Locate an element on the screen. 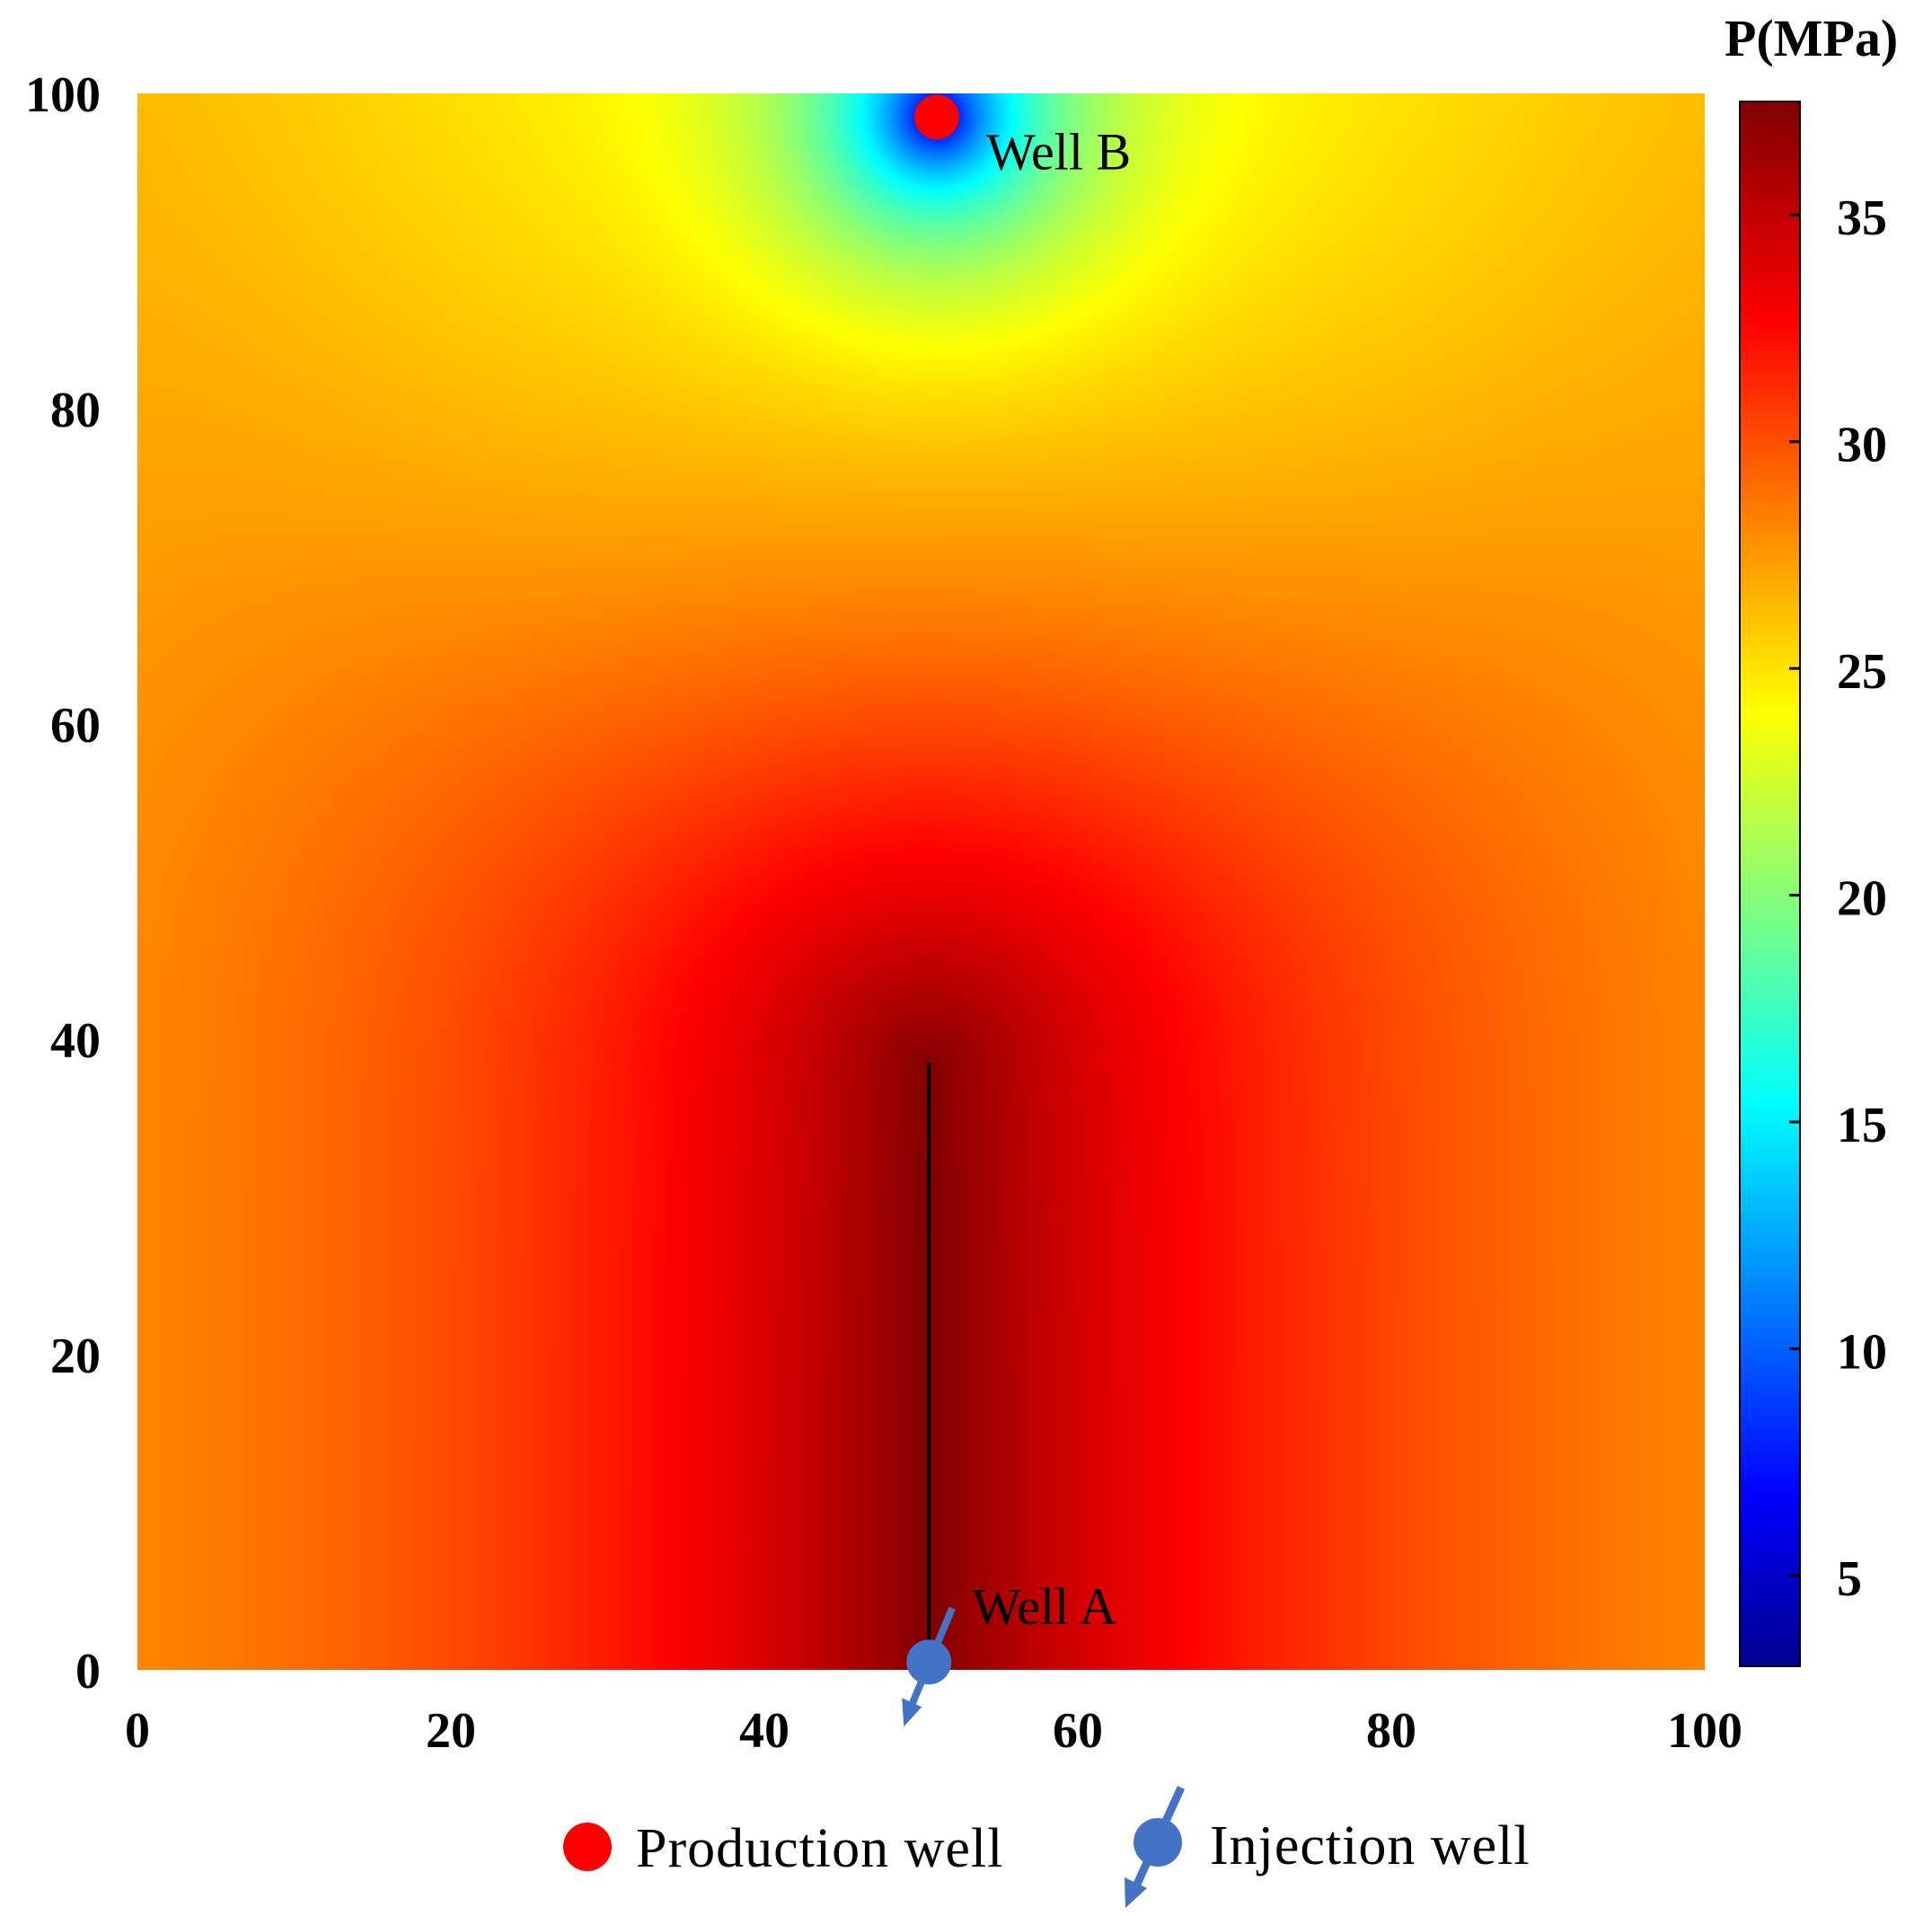  colorbar-tick-label: 20 is located at coordinates (1862, 899).